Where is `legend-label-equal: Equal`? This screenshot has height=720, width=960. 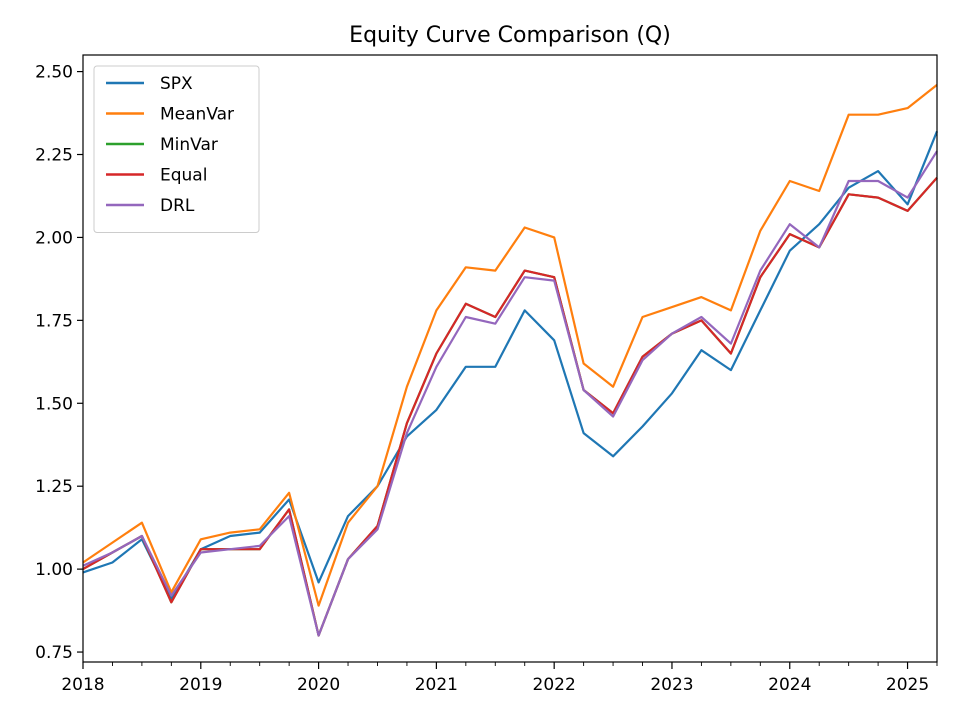 legend-label-equal: Equal is located at coordinates (183, 176).